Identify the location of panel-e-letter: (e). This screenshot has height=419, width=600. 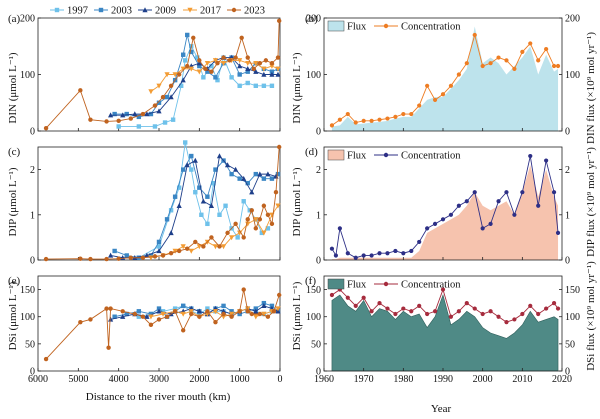
(14, 281).